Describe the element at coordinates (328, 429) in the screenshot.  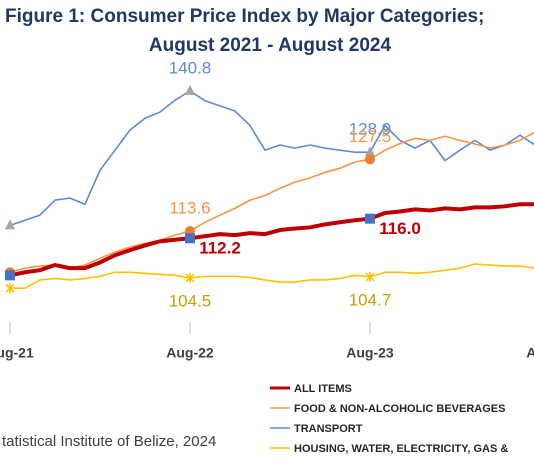
I see `legend-label: TRANSPORT` at that location.